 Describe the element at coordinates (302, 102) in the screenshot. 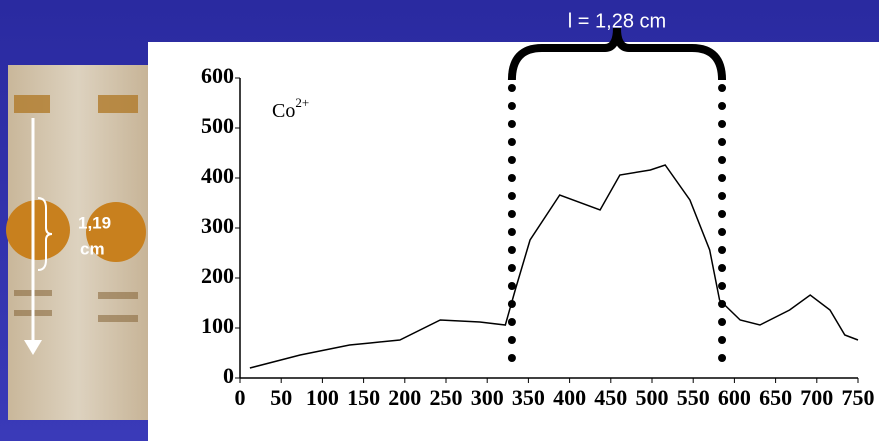

I see `ion-charge: 2+` at that location.